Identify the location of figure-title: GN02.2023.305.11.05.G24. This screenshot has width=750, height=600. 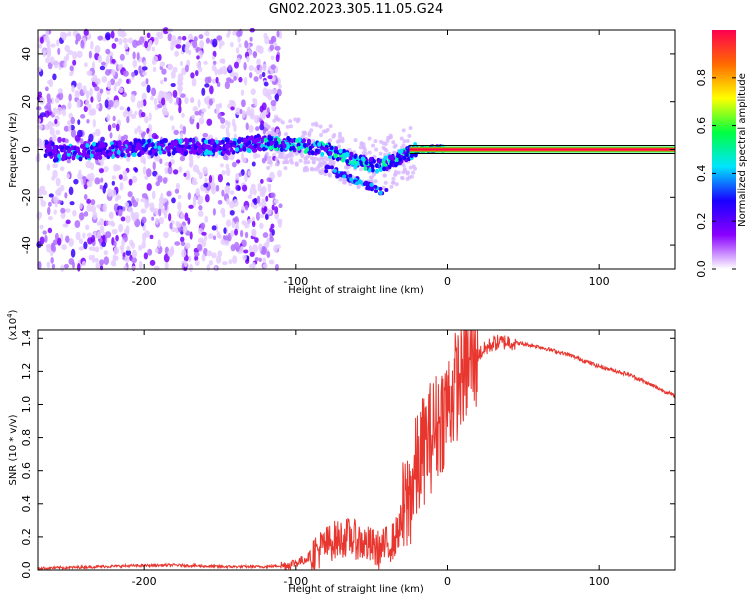
(356, 9).